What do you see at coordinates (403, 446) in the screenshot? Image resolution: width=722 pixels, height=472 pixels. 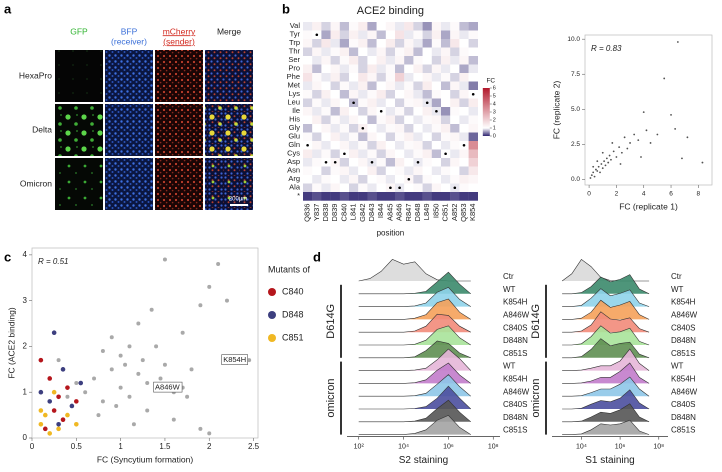 I see `x-tick-label: 10⁴` at bounding box center [403, 446].